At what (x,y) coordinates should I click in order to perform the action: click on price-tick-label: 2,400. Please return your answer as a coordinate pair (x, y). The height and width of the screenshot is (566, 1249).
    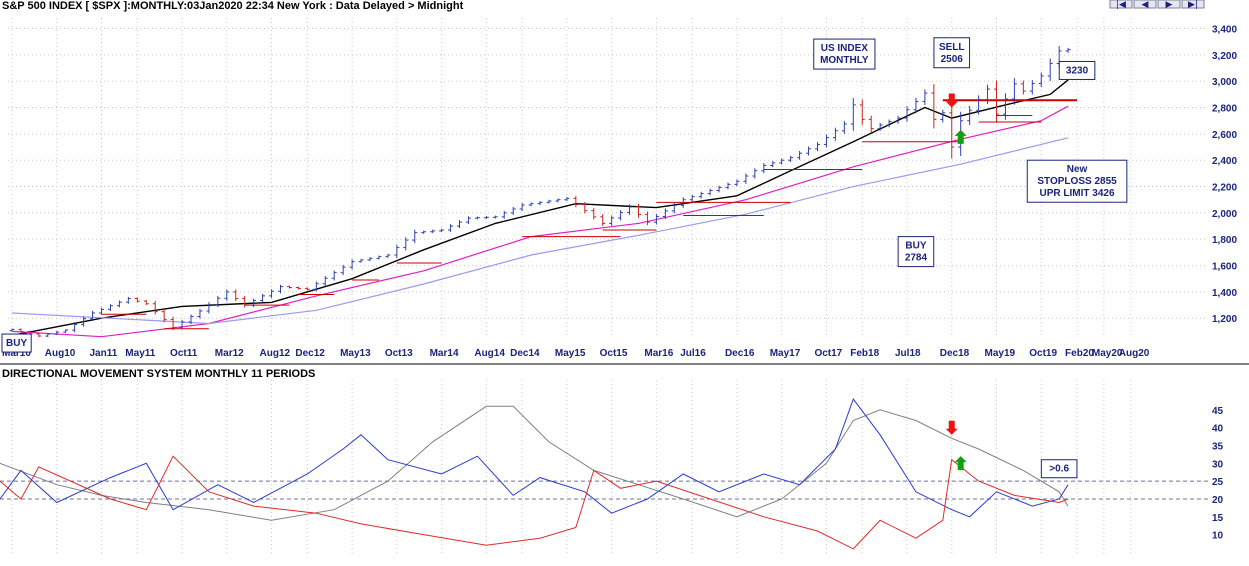
    Looking at the image, I should click on (1224, 161).